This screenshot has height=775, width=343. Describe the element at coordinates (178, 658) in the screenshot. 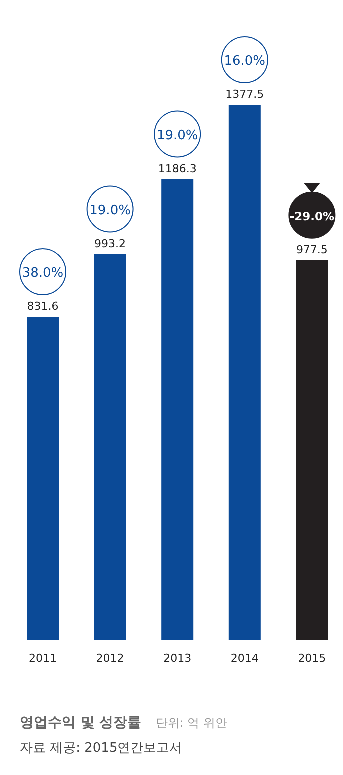

I see `x-tick-label: 2013` at that location.